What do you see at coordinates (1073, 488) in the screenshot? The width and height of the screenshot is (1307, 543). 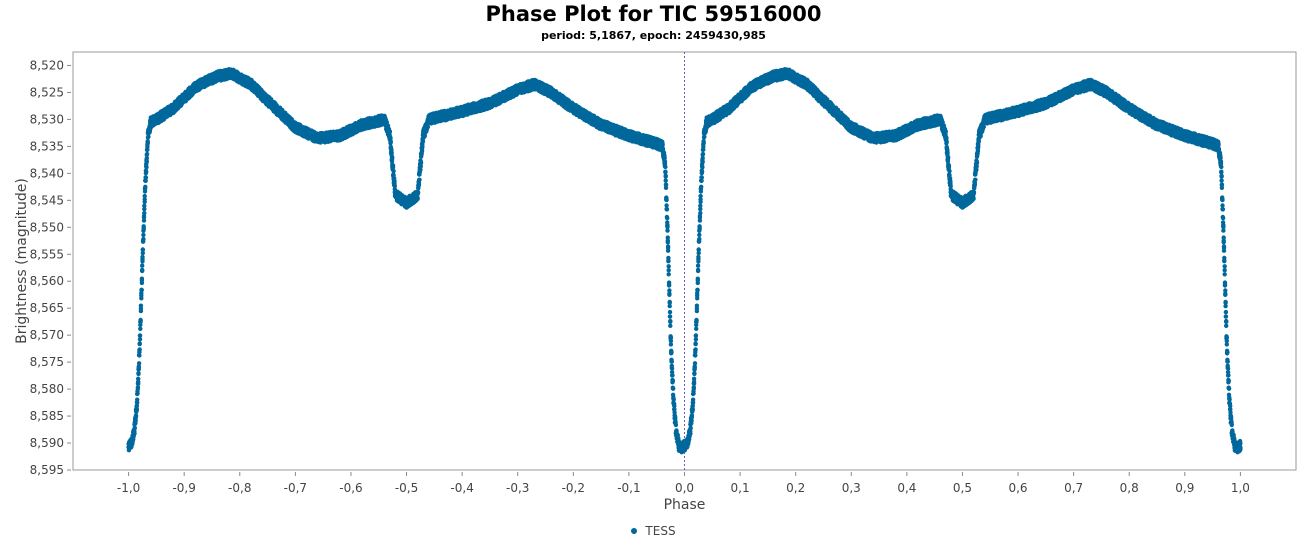 I see `x-tick-label: 0,7` at bounding box center [1073, 488].